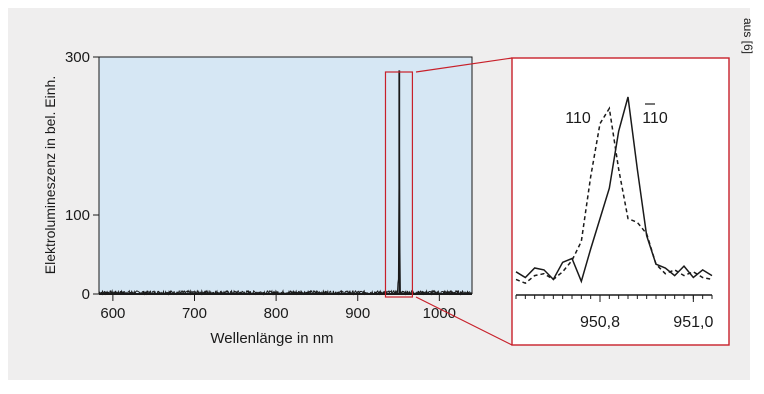  I want to click on main-x-ticks: 600 700 800 900 1000, so click(278, 308).